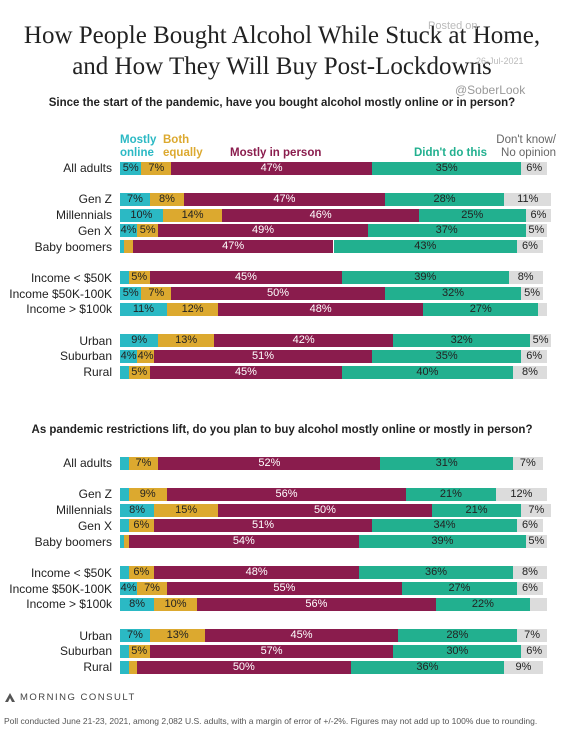 The height and width of the screenshot is (741, 564). What do you see at coordinates (526, 146) in the screenshot?
I see `legend-label: Don't know/ No opinion` at bounding box center [526, 146].